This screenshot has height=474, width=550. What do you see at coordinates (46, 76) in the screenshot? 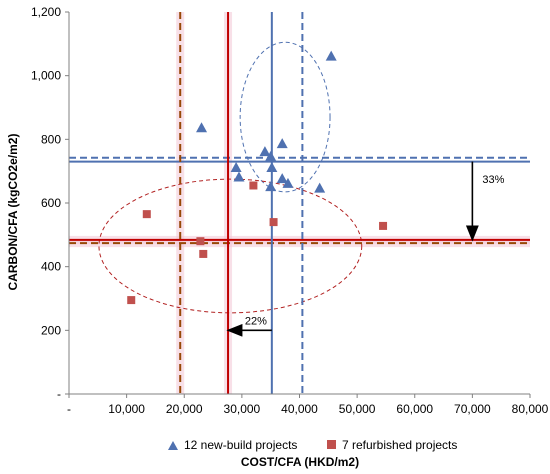
I see `y-tick-label: 1,000` at bounding box center [46, 76].